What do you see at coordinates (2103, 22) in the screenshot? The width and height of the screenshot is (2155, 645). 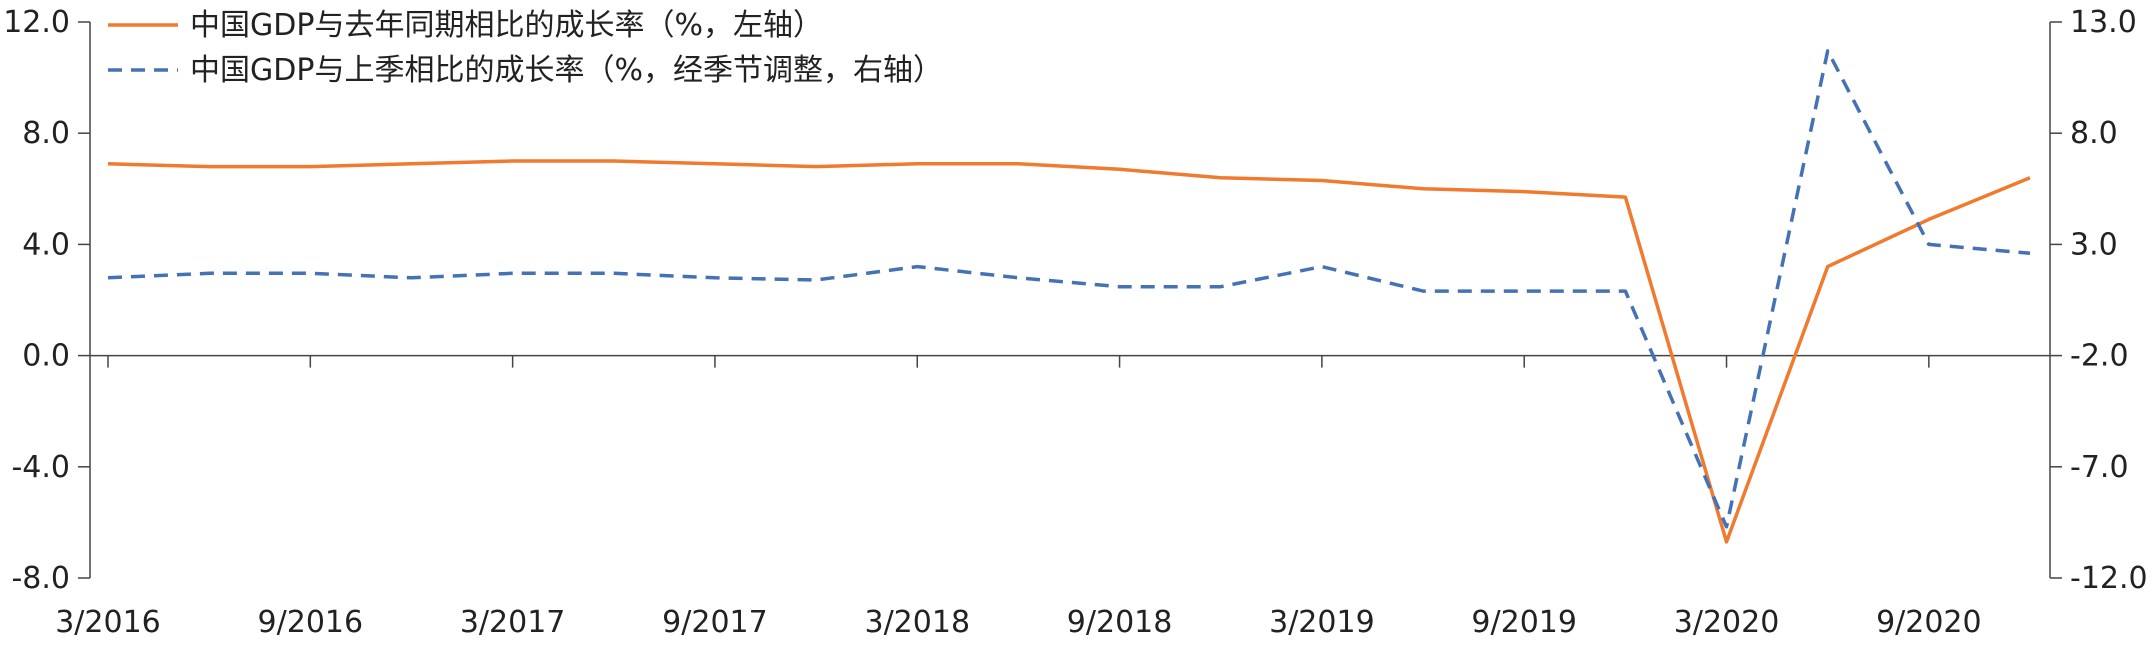 I see `right-tick-label: 13.0` at bounding box center [2103, 22].